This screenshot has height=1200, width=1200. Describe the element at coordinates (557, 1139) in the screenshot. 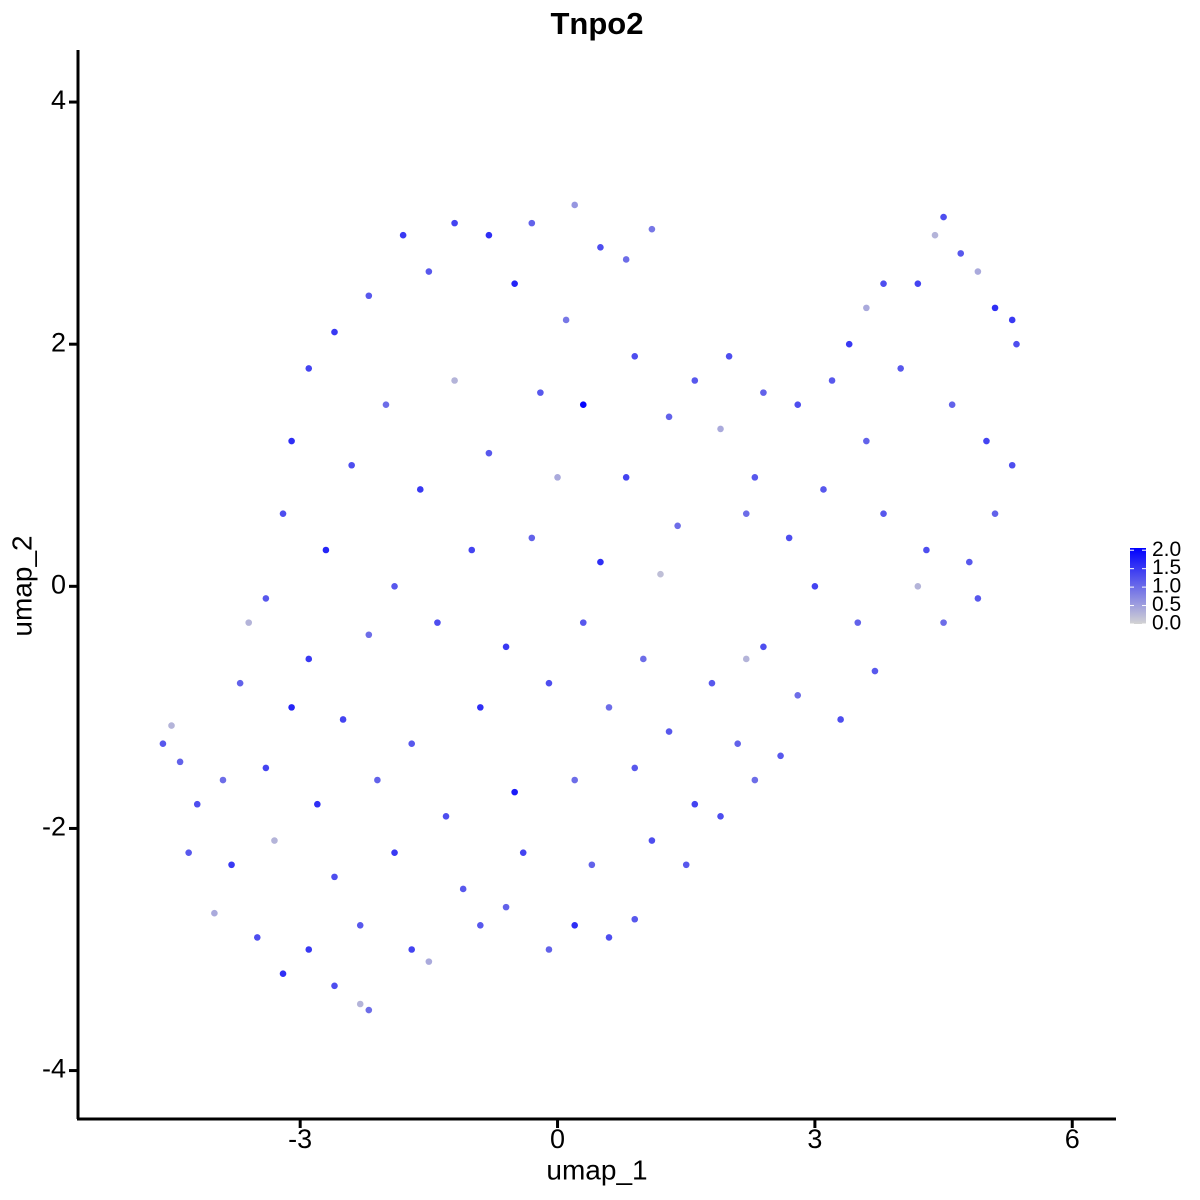

I see `x-tick-label: 0` at that location.